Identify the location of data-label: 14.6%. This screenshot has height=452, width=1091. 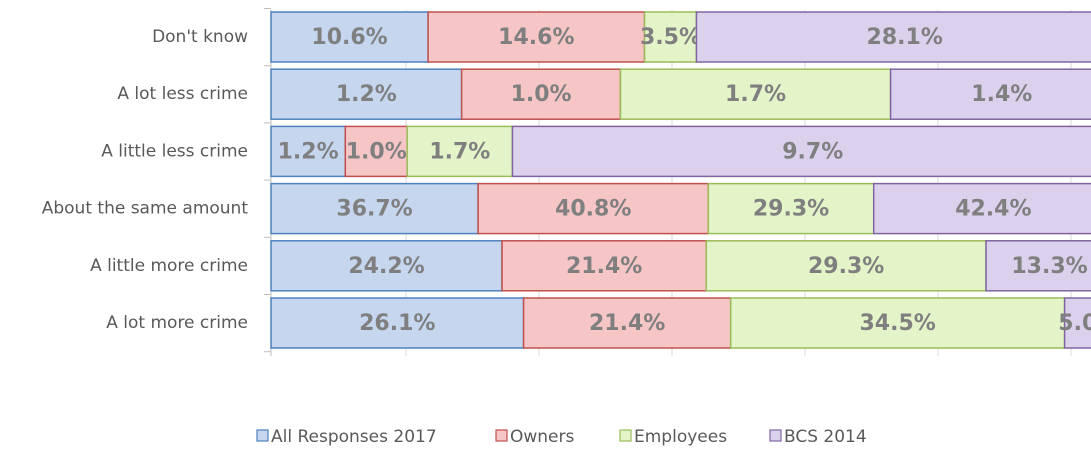
(536, 37).